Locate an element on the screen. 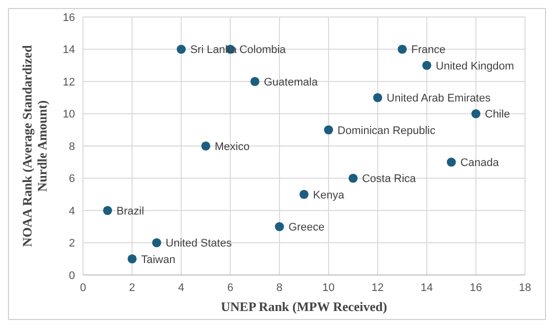 The width and height of the screenshot is (554, 328). x-tick-label: 0 is located at coordinates (83, 288).